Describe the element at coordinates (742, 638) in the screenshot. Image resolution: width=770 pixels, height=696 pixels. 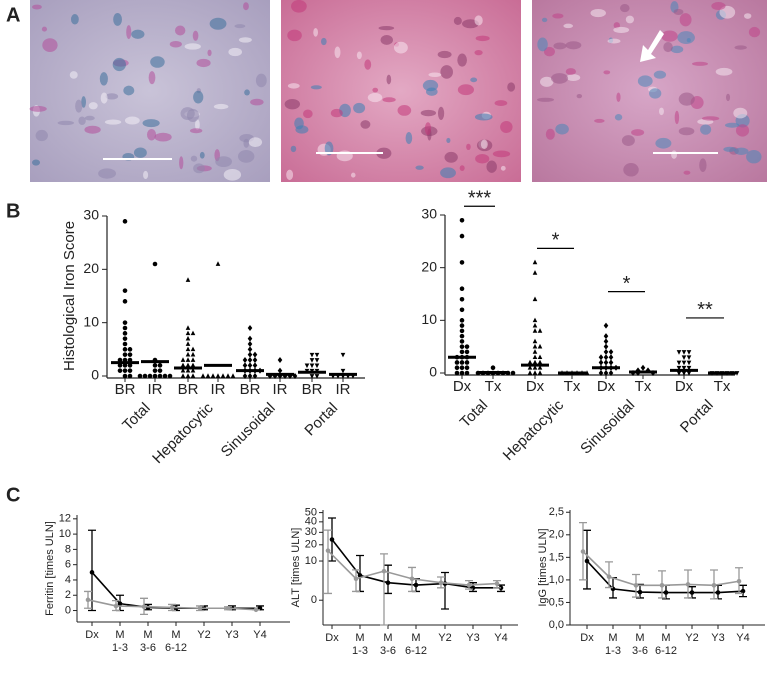
I see `x-tick-label: Y4` at that location.